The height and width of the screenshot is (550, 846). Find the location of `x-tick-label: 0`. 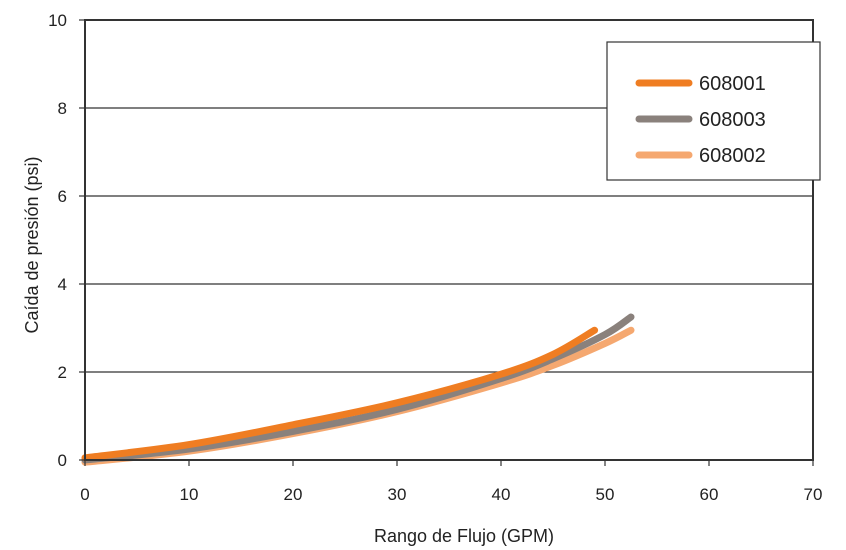

x-tick-label: 0 is located at coordinates (84, 494).